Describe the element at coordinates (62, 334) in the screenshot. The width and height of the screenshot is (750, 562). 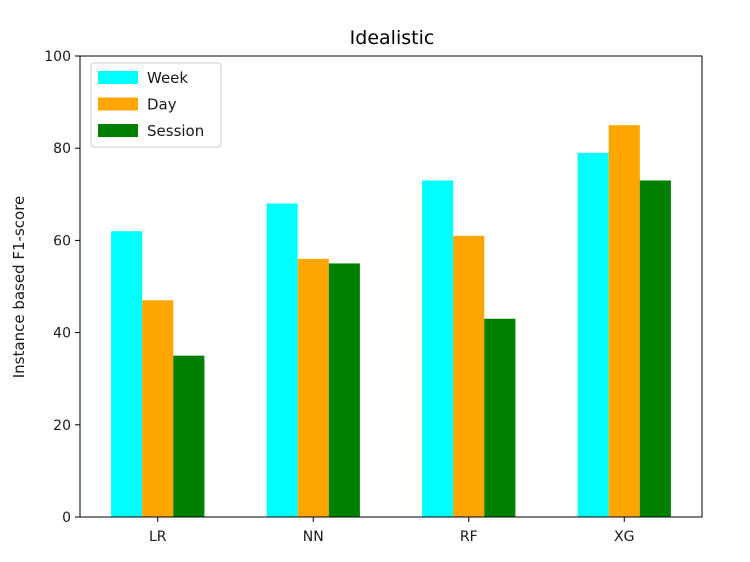
I see `y-tick-label: 40` at that location.